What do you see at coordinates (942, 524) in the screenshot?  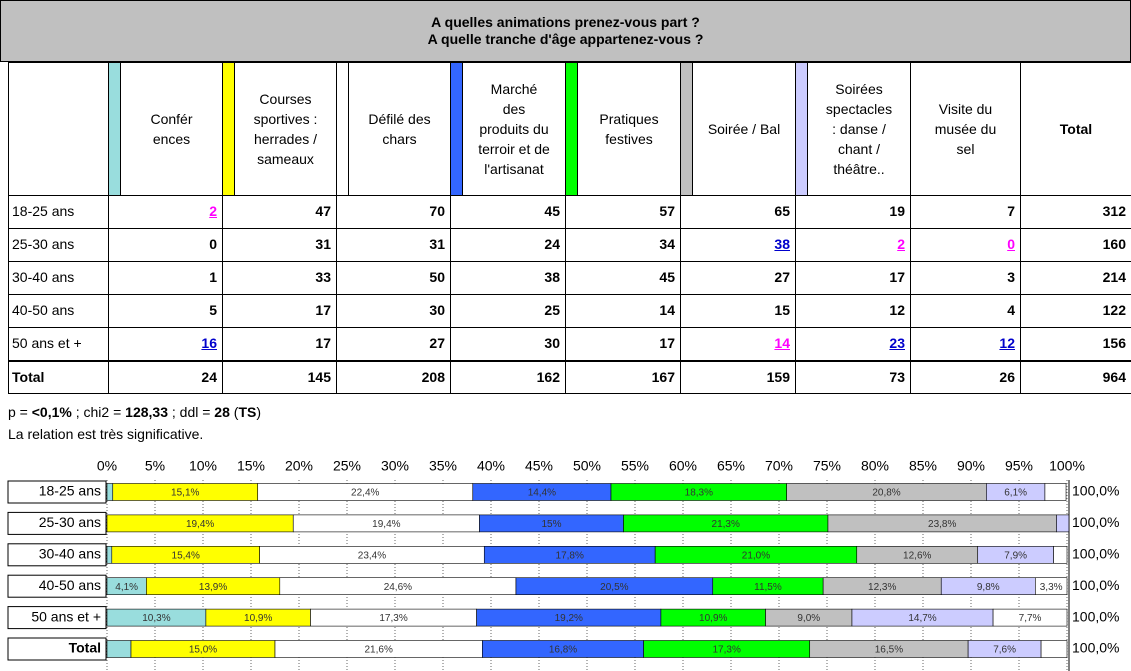 I see `value-label: 23,8%` at bounding box center [942, 524].